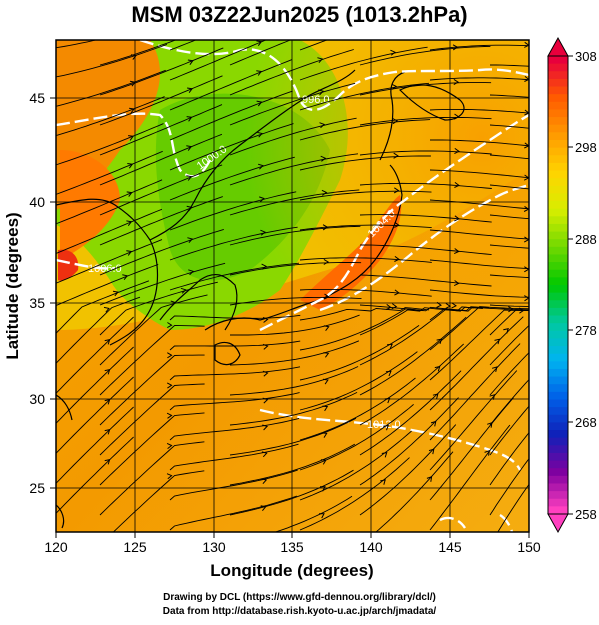 This screenshot has height=625, width=599. Describe the element at coordinates (586, 56) in the screenshot. I see `colorbar-label: 308` at that location.